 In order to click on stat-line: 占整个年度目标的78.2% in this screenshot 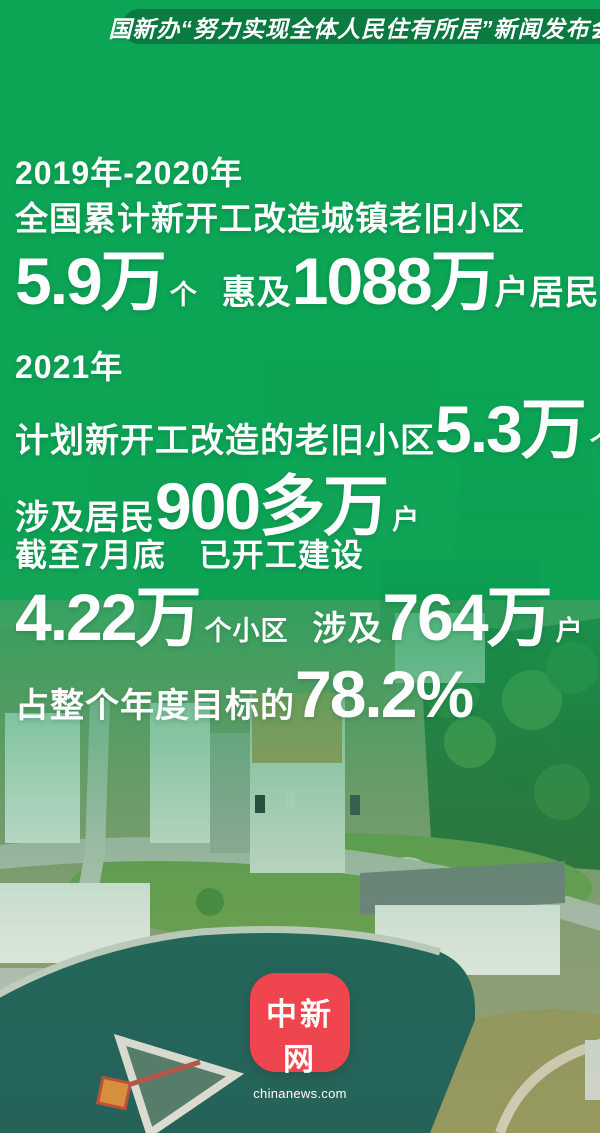, I will do `click(307, 694)`.